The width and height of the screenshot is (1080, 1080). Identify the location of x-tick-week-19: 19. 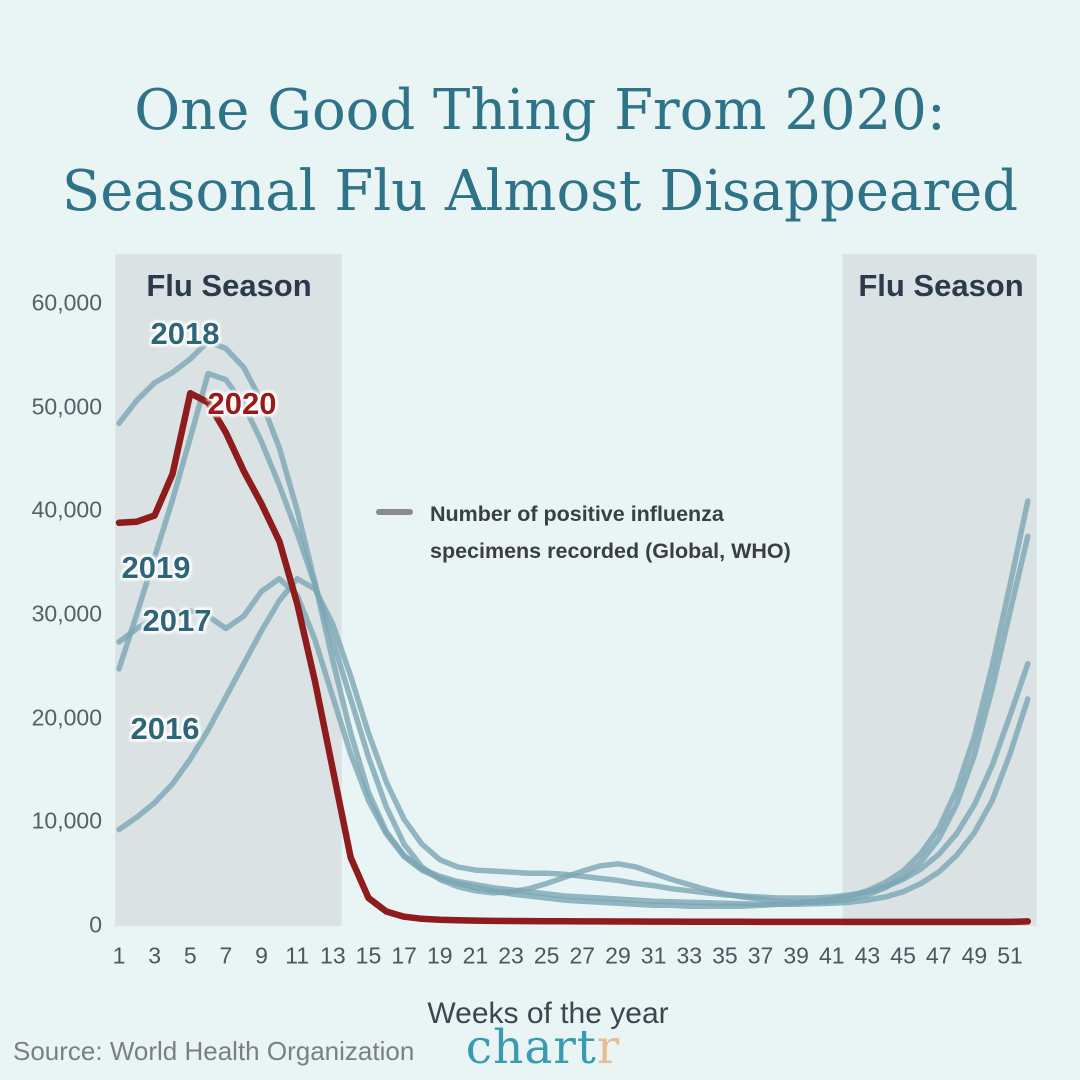
(439, 955).